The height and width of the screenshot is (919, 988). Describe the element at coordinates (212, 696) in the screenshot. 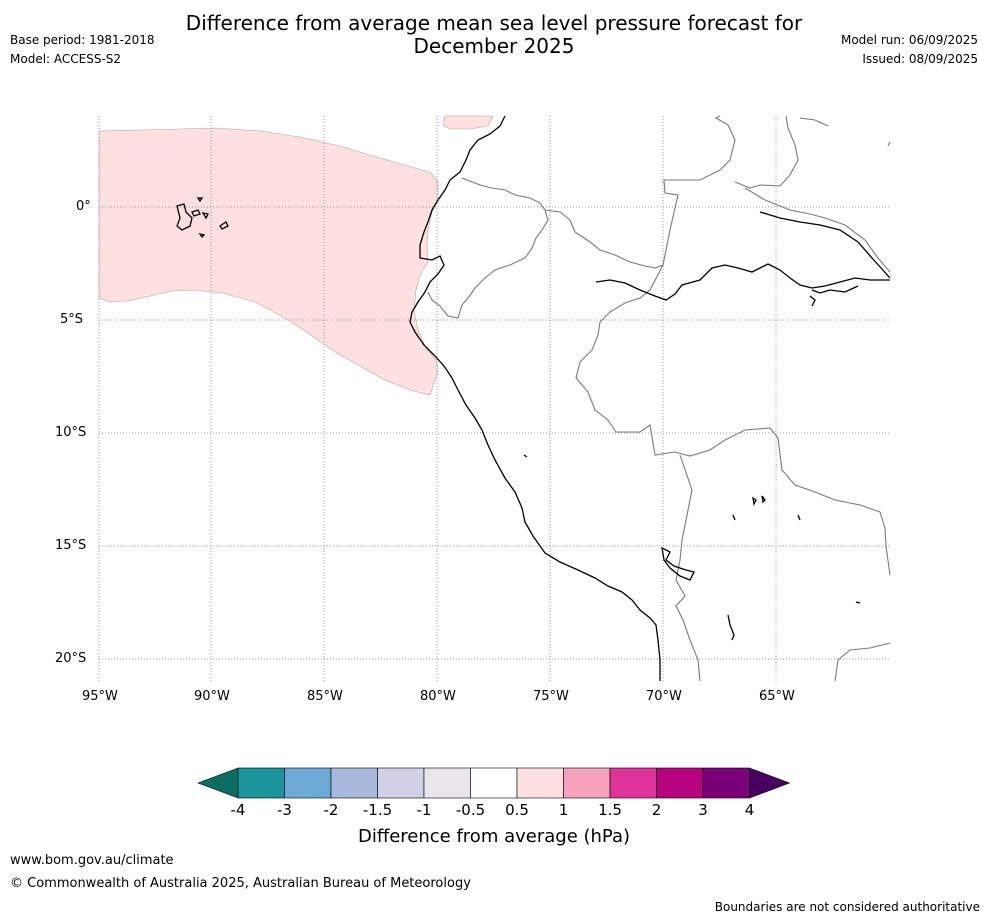

I see `lon-label-90w: 90°W` at that location.